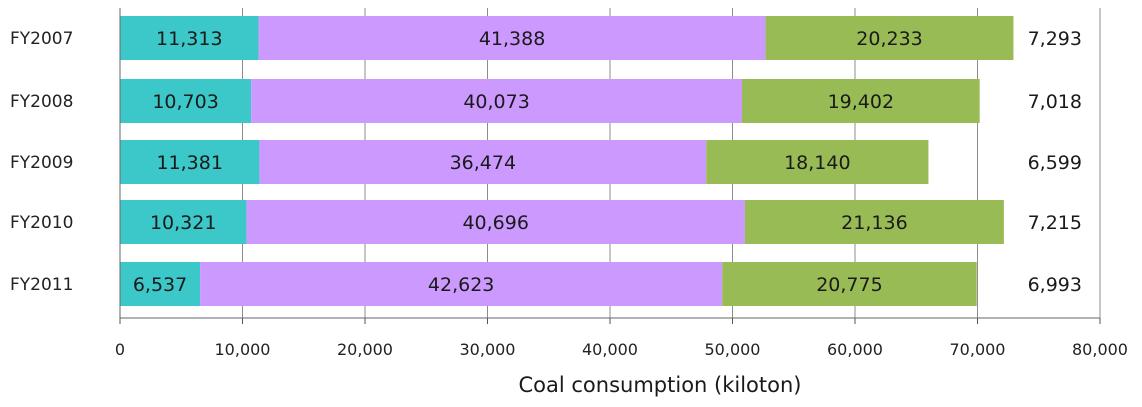 The image size is (1142, 407). I want to click on data-label: 40,696, so click(495, 223).